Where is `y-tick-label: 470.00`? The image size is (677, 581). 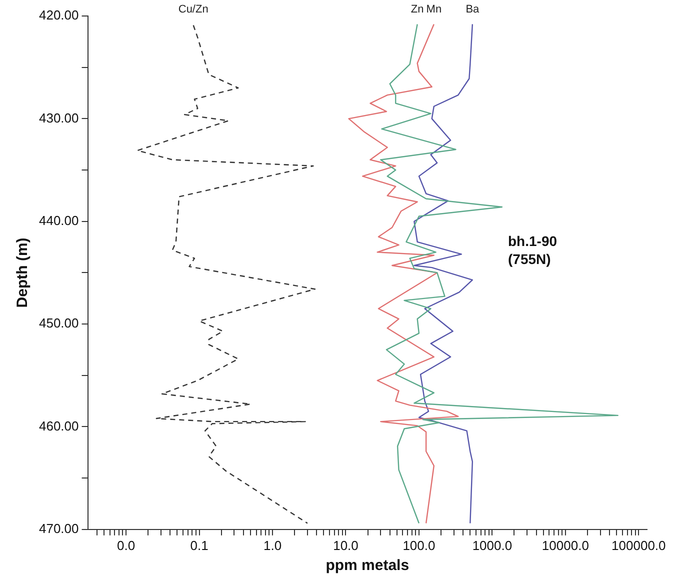
y-tick-label: 470.00 is located at coordinates (58, 528).